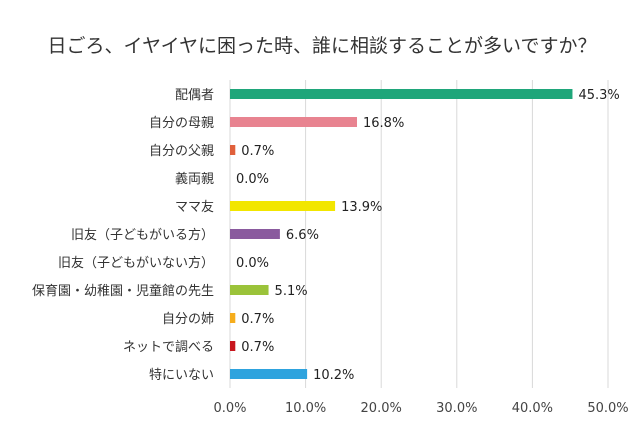 Image resolution: width=640 pixels, height=427 pixels. Describe the element at coordinates (136, 263) in the screenshot. I see `category-label: 旧友（子どもがいない方）` at that location.